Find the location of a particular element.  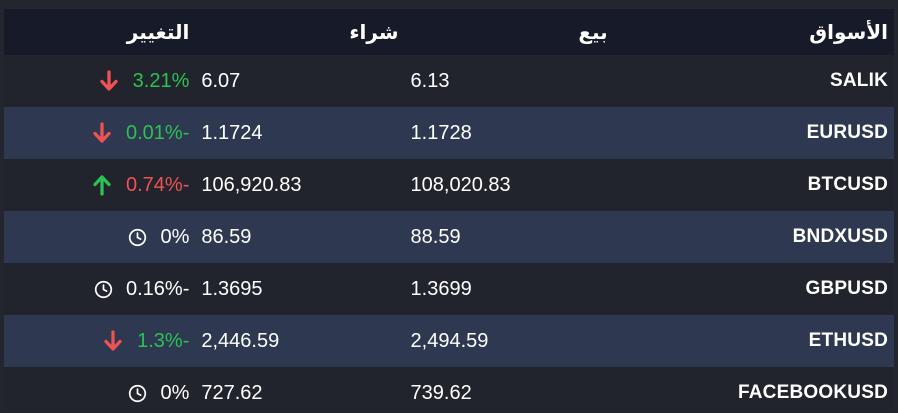

change-cell: 0.74%- is located at coordinates (99, 185).